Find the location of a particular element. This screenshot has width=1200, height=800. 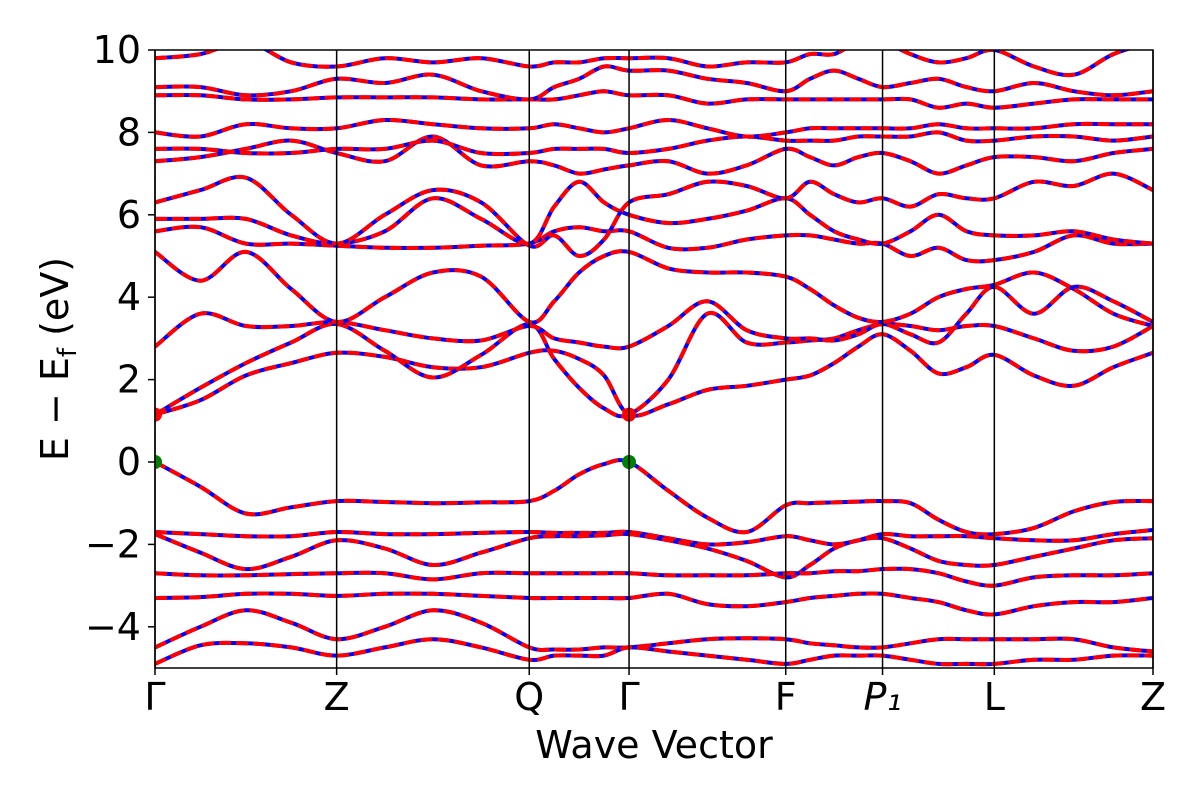

y-tick-label: −2 is located at coordinates (113, 544).